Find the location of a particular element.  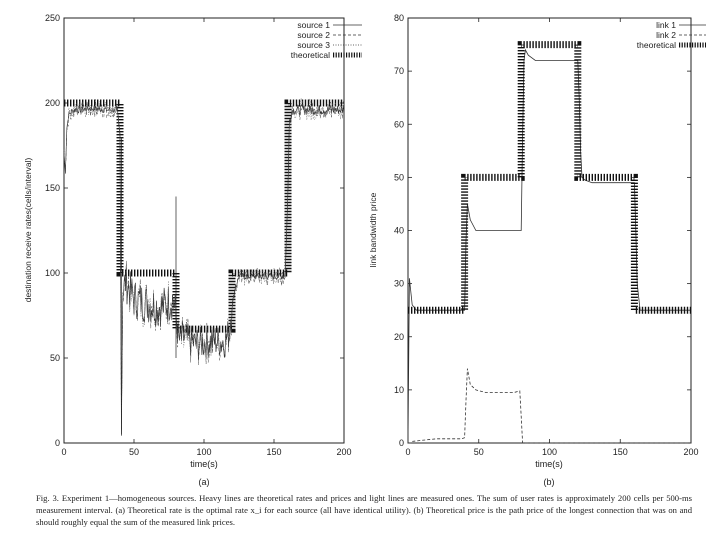

panel-a-xtick-label: 100 is located at coordinates (203, 452).